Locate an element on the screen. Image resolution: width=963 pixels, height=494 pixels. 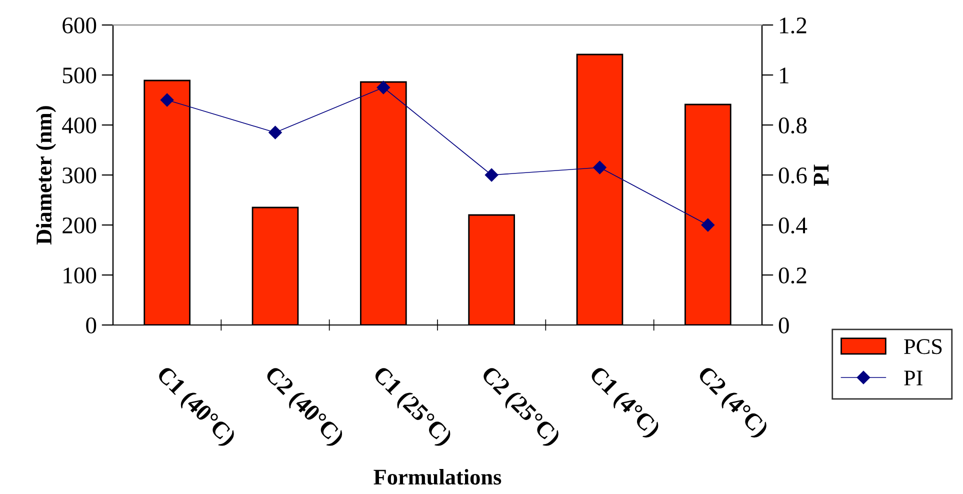
y-tick-label: 0 is located at coordinates (91, 325).